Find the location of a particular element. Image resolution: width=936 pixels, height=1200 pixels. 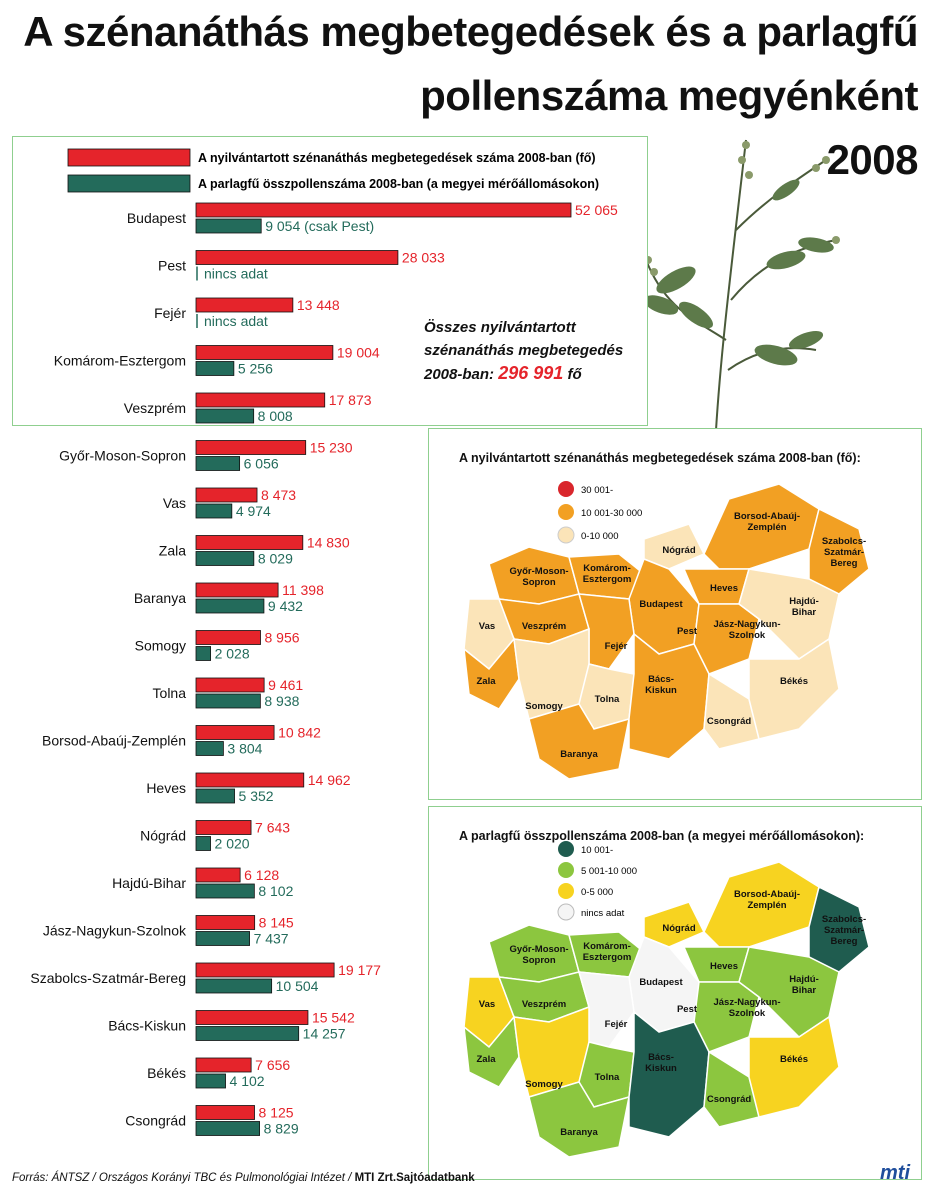

map1-label-gyor: Győr-Moson- is located at coordinates (538, 571).